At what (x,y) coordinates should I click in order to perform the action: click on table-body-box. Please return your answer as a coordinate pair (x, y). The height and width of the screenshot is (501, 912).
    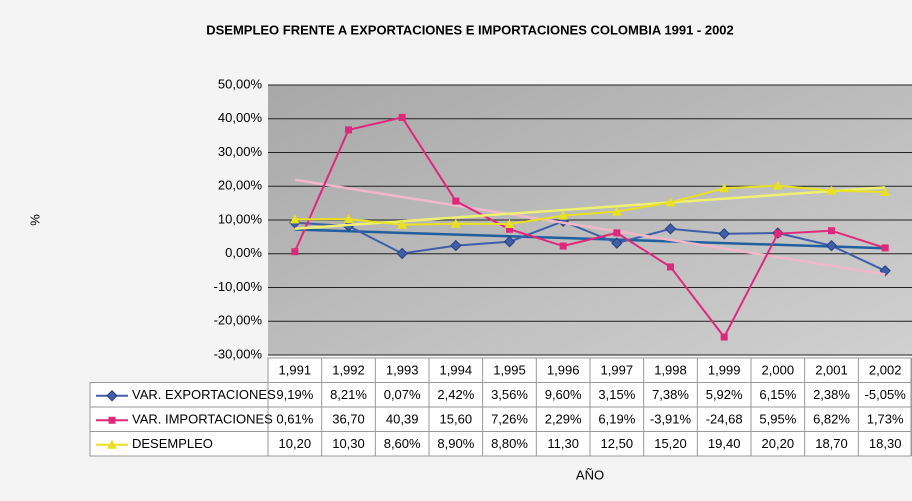
    Looking at the image, I should click on (500, 419).